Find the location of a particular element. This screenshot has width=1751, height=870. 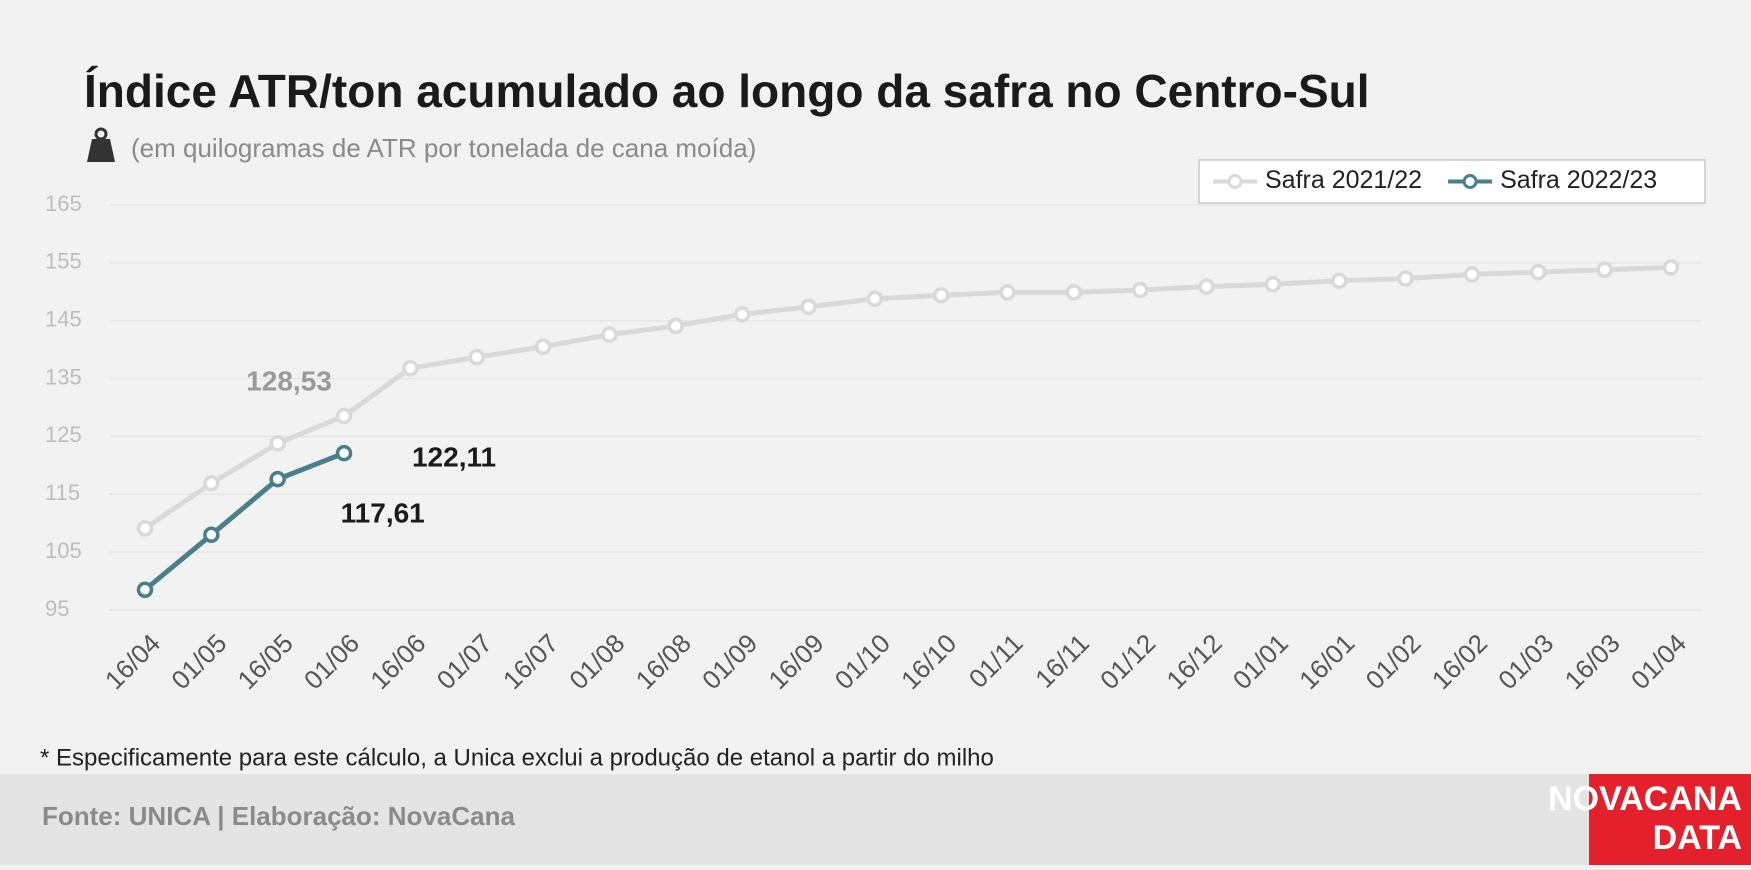

logo is located at coordinates (1670, 819).